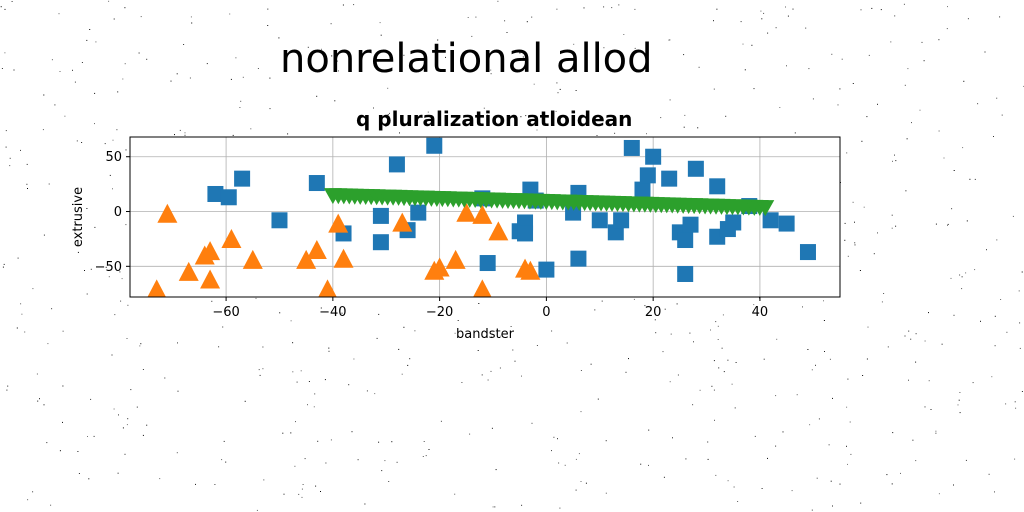 The image size is (1024, 512). What do you see at coordinates (332, 312) in the screenshot?
I see `x-tick-label: −40` at bounding box center [332, 312].